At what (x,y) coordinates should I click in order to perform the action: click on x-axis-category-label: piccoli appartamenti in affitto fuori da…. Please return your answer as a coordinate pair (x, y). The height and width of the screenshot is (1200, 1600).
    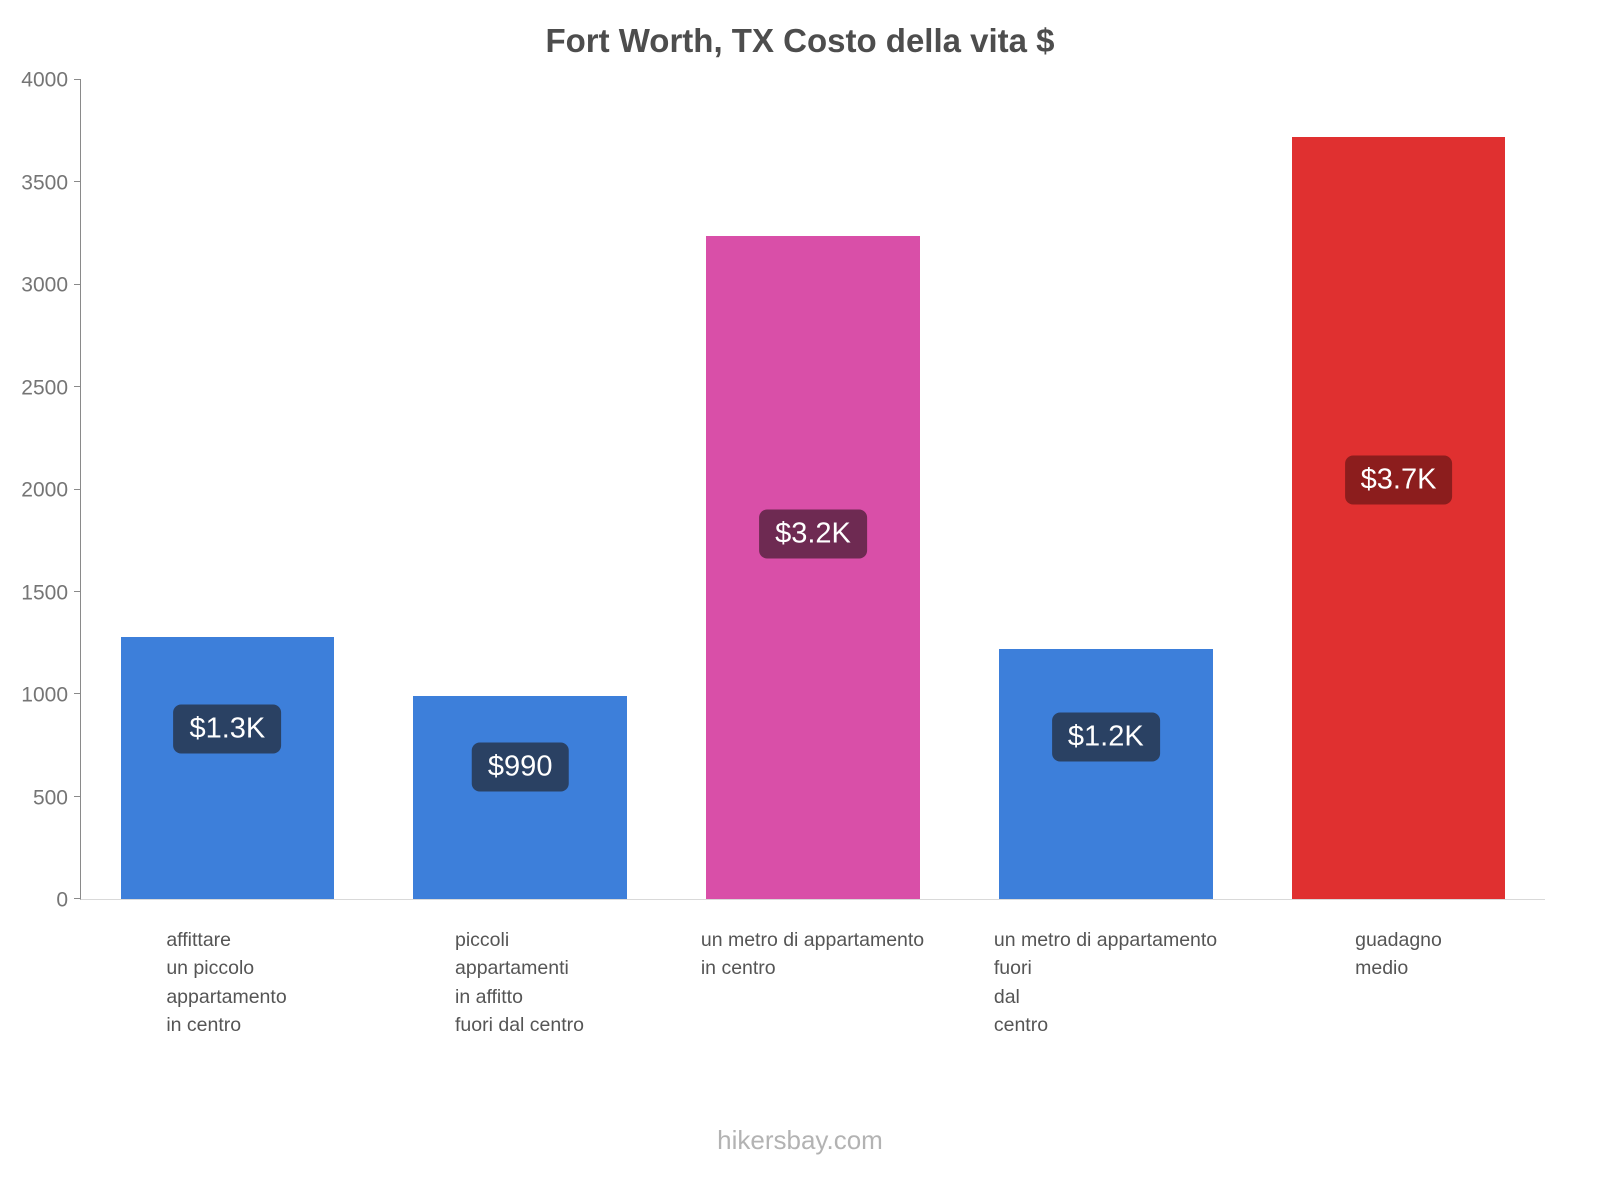
    Looking at the image, I should click on (519, 982).